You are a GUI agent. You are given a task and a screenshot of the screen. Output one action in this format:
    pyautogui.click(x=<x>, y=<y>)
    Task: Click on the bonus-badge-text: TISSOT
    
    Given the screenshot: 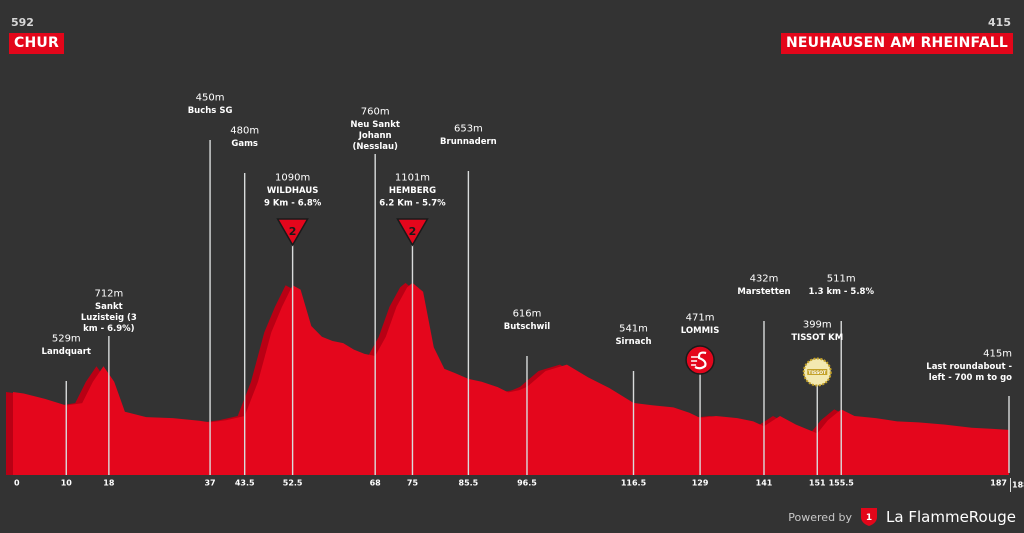 What is the action you would take?
    pyautogui.click(x=817, y=373)
    